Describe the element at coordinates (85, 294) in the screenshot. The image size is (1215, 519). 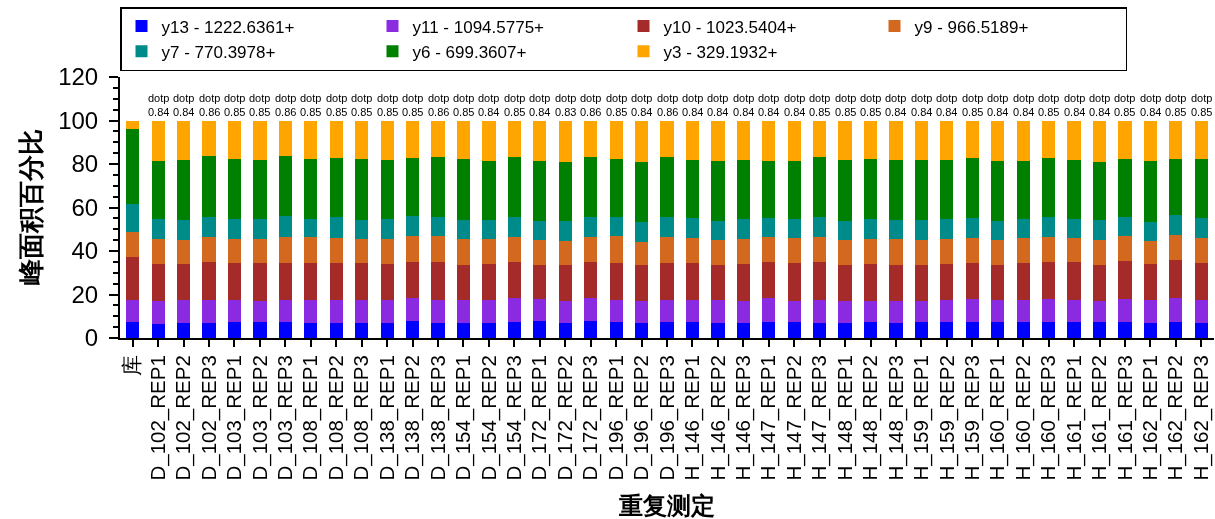
I see `y-tick-label: 20` at that location.